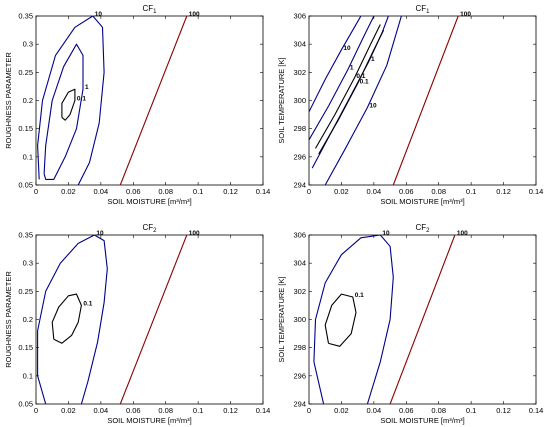  I want to click on y-tick-label: 0.25, so click(25, 291).